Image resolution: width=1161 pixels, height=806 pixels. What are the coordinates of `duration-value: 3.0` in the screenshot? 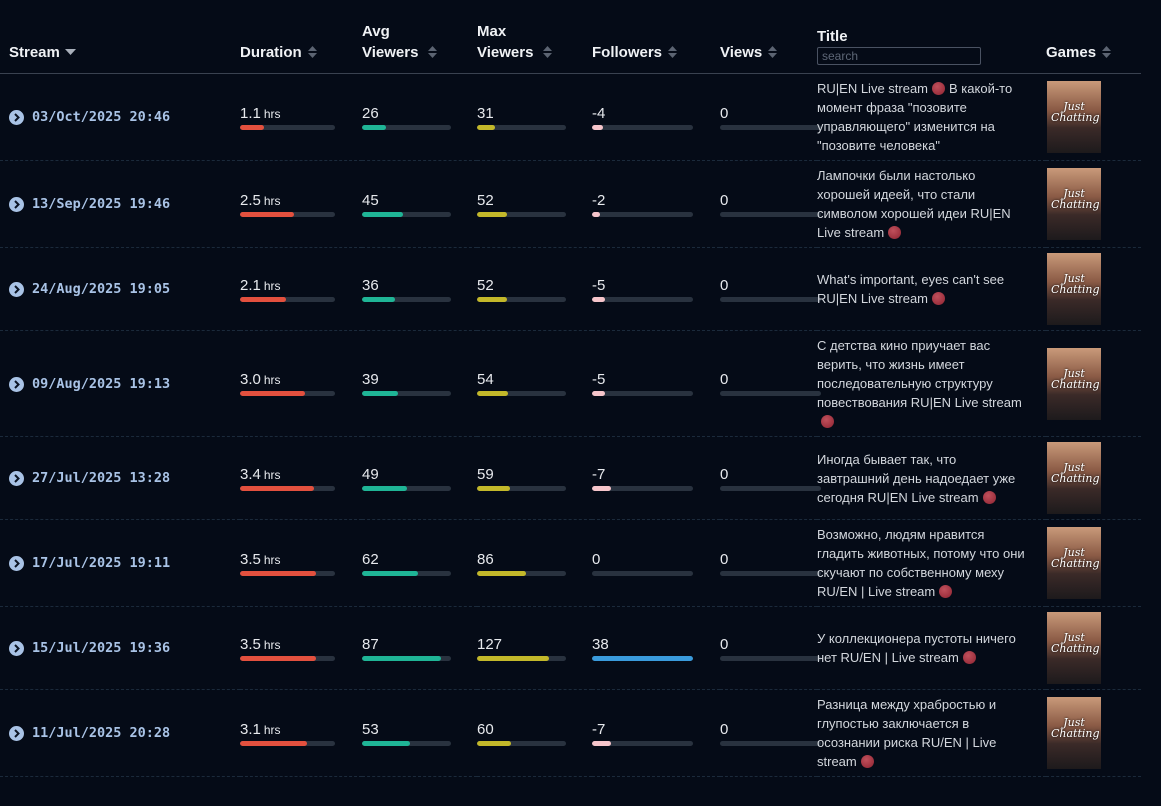 It's located at (250, 379).